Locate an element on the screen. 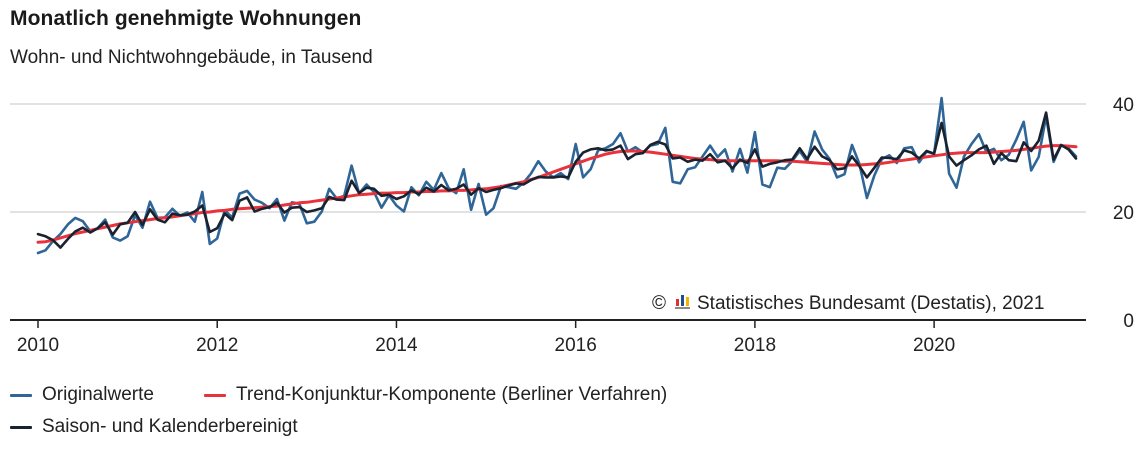  x-axis: 2010 2012 2014 2016 2018 2020 is located at coordinates (548, 337).